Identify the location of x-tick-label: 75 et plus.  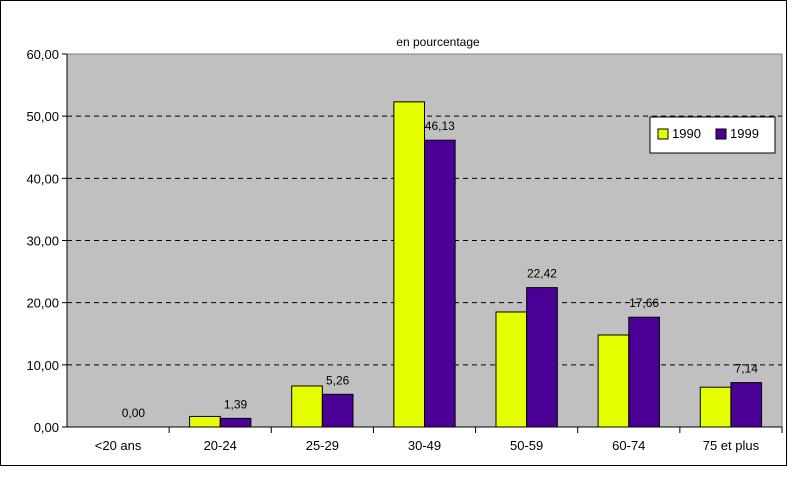
(731, 445).